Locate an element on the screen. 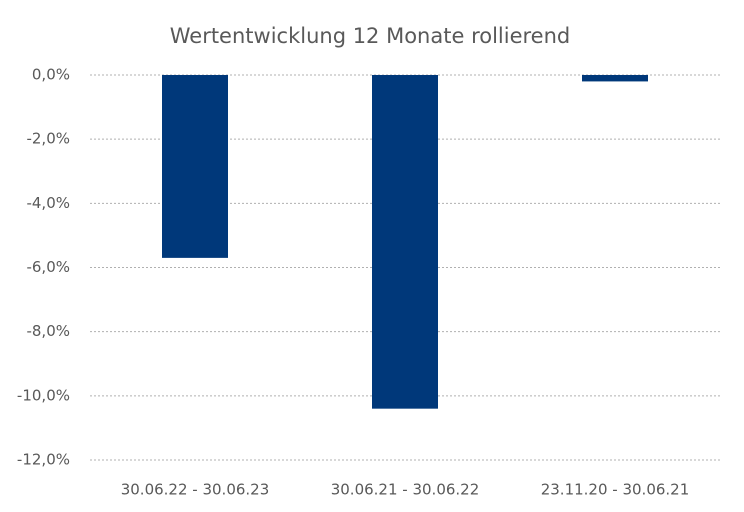 The width and height of the screenshot is (744, 512). y-tick-label: 0,0% is located at coordinates (51, 75).